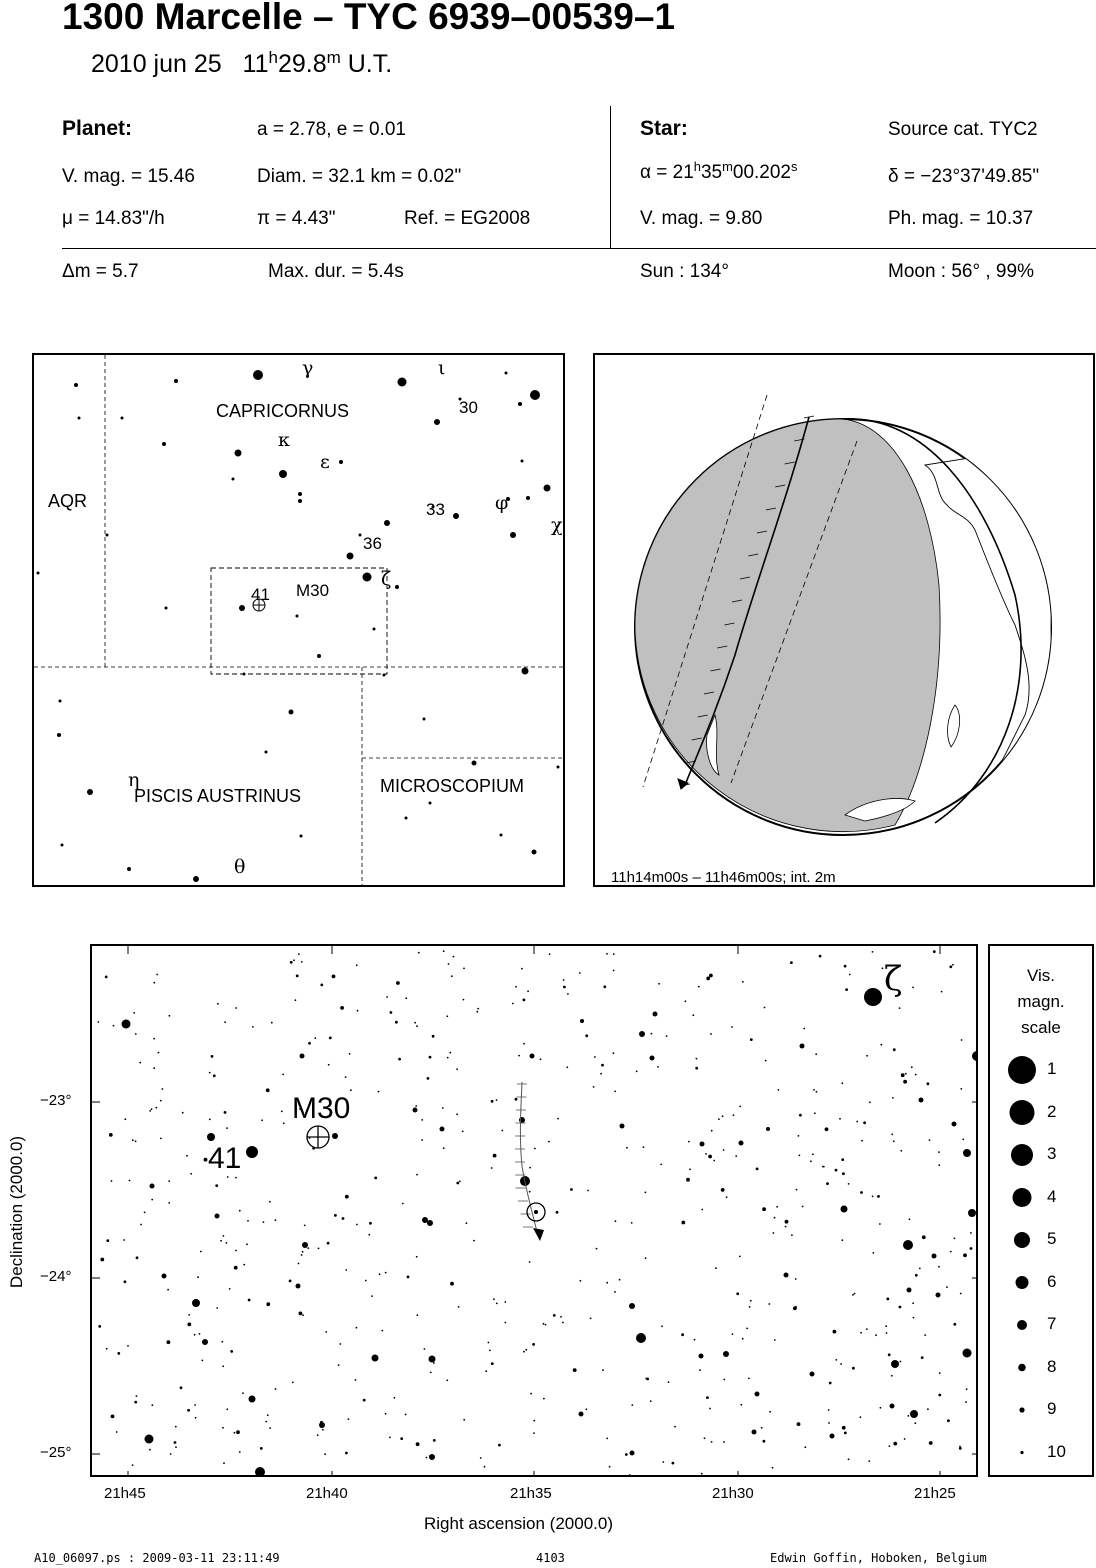  I want to click on scale-title-1: Vis., so click(1041, 975).